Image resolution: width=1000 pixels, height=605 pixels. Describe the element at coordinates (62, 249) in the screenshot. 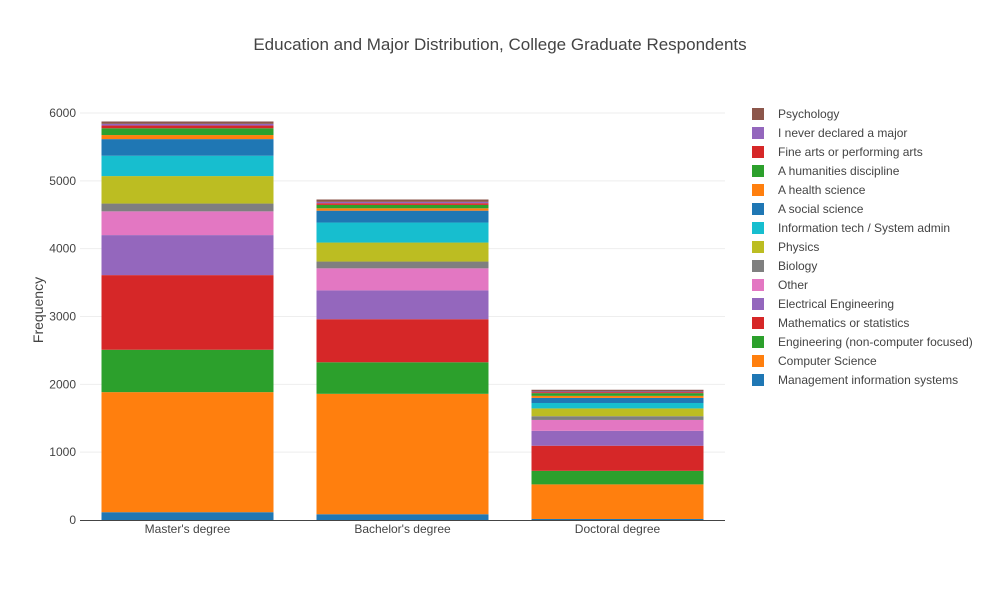

I see `y-tick-label: 4000` at that location.